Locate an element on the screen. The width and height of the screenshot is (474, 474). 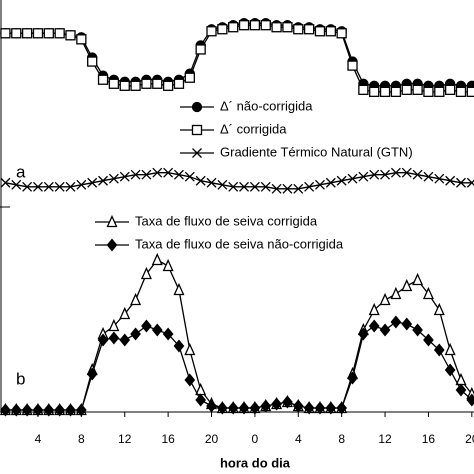
panel-label: a is located at coordinates (21, 171).